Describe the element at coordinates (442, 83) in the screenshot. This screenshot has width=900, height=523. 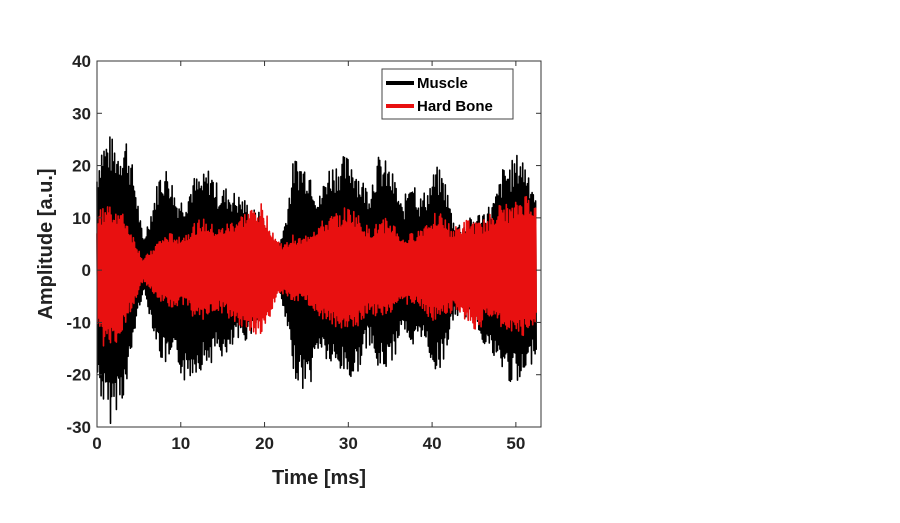
I see `legend-label-muscle: Muscle` at that location.